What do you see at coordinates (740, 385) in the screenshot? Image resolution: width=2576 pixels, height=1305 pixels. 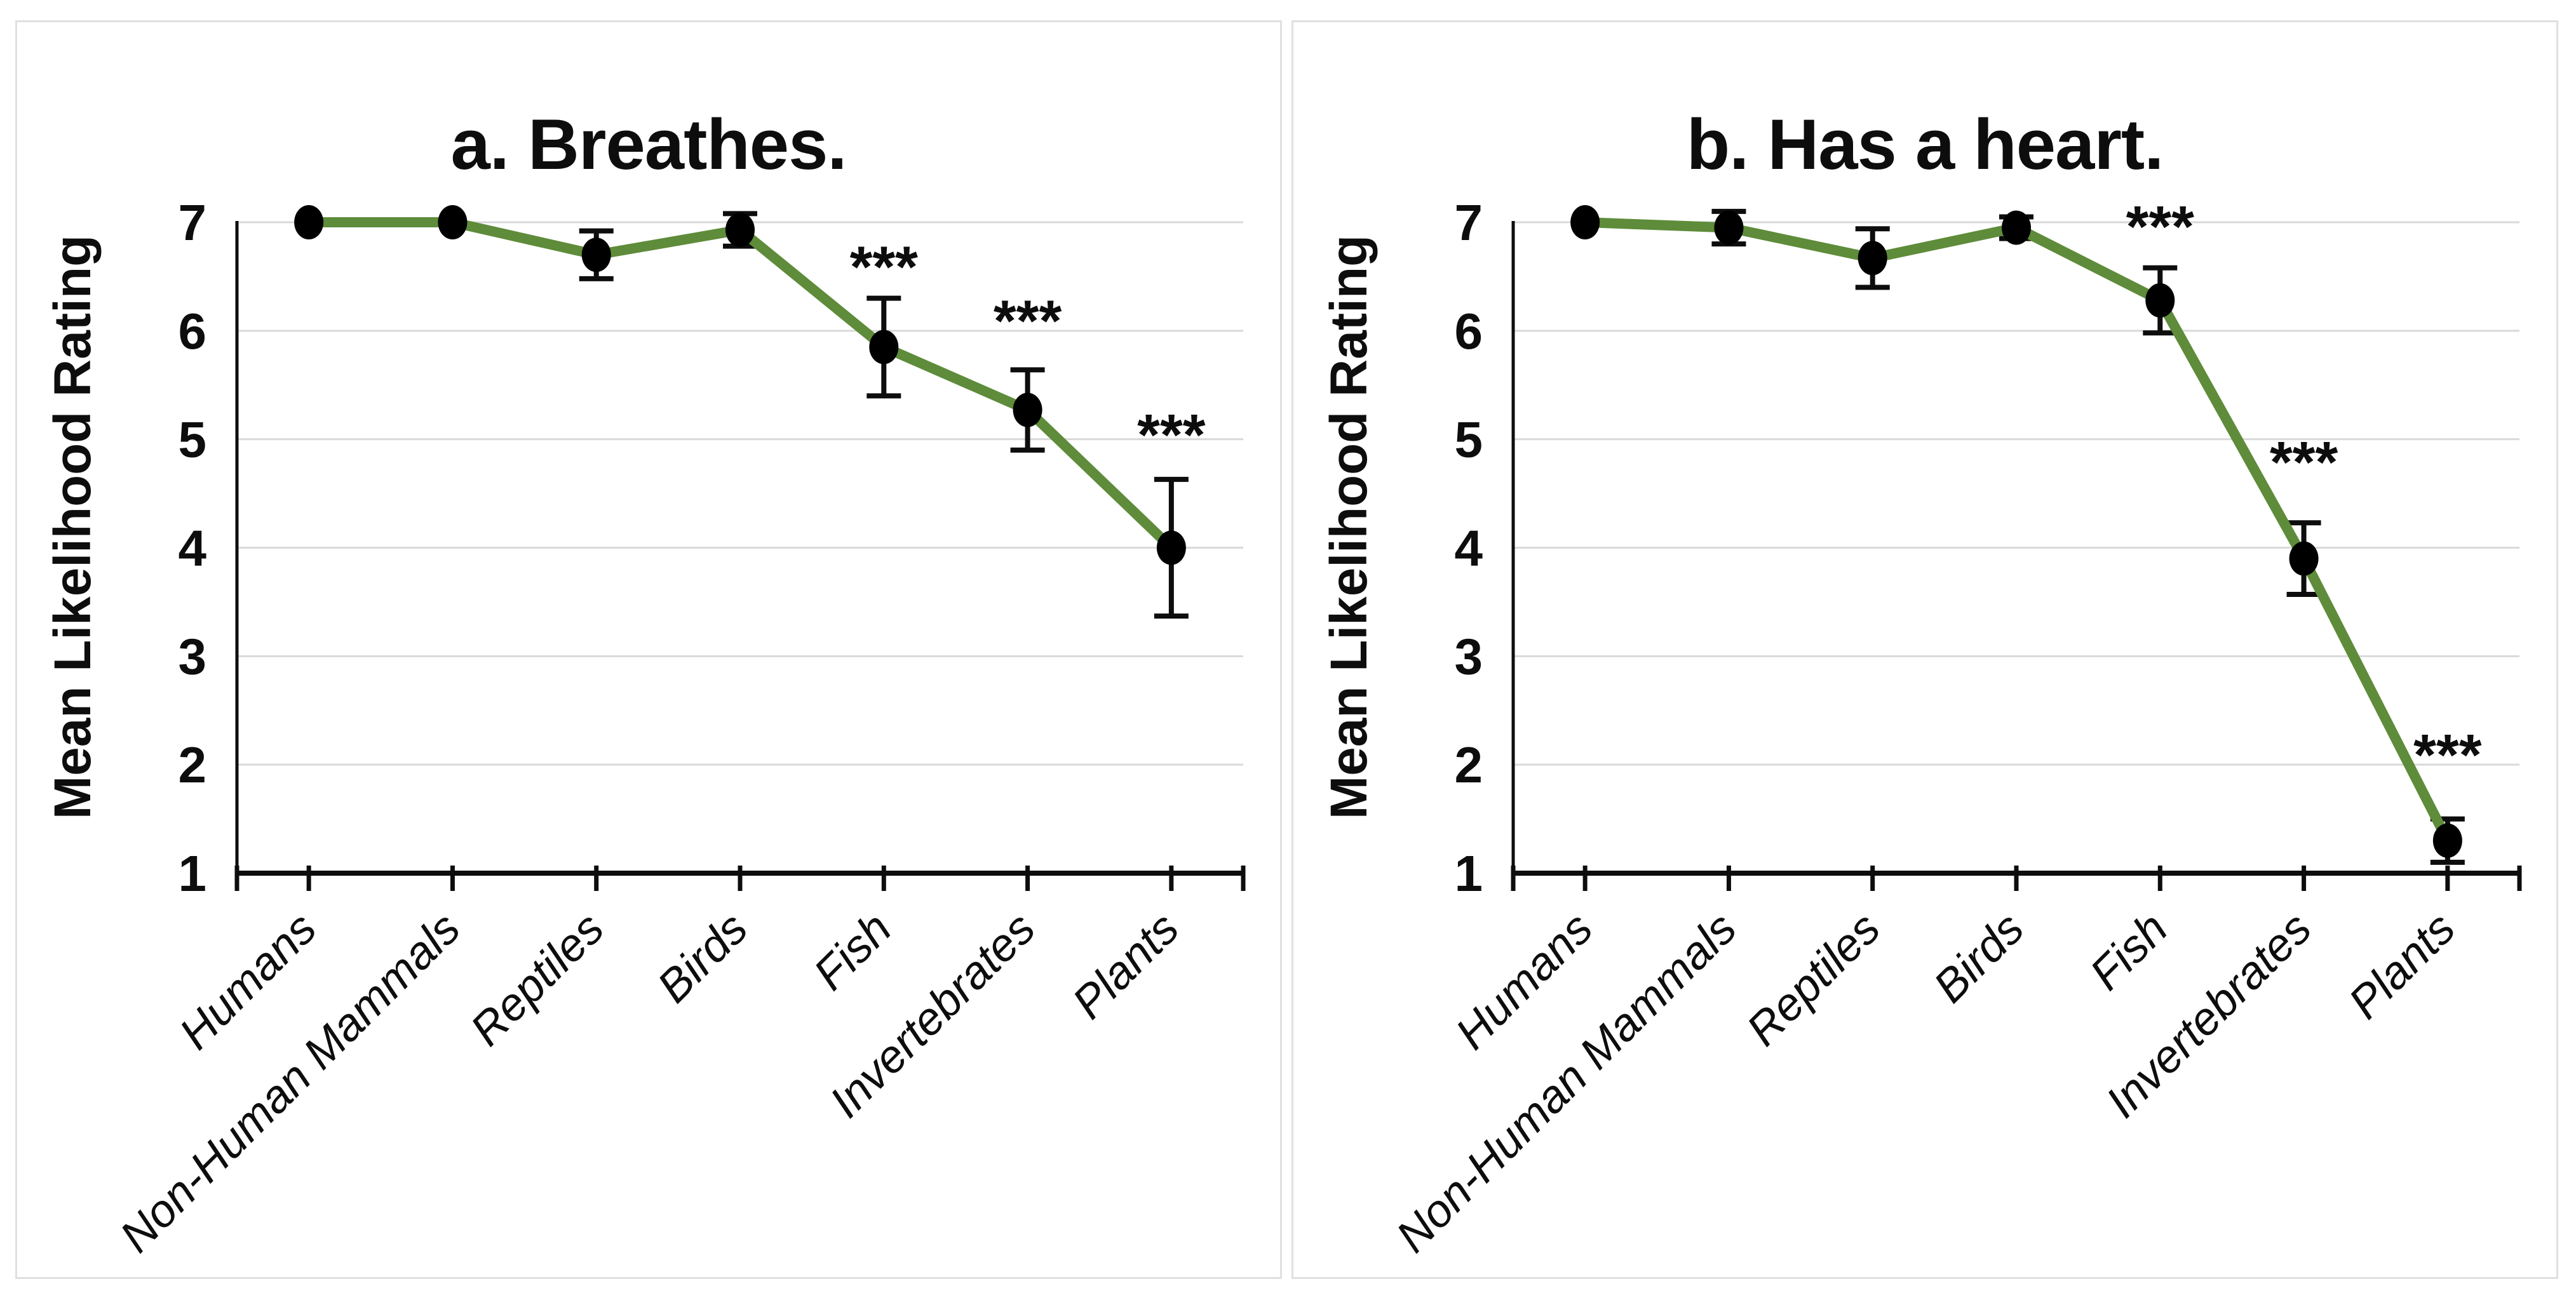 I see `series-line` at bounding box center [740, 385].